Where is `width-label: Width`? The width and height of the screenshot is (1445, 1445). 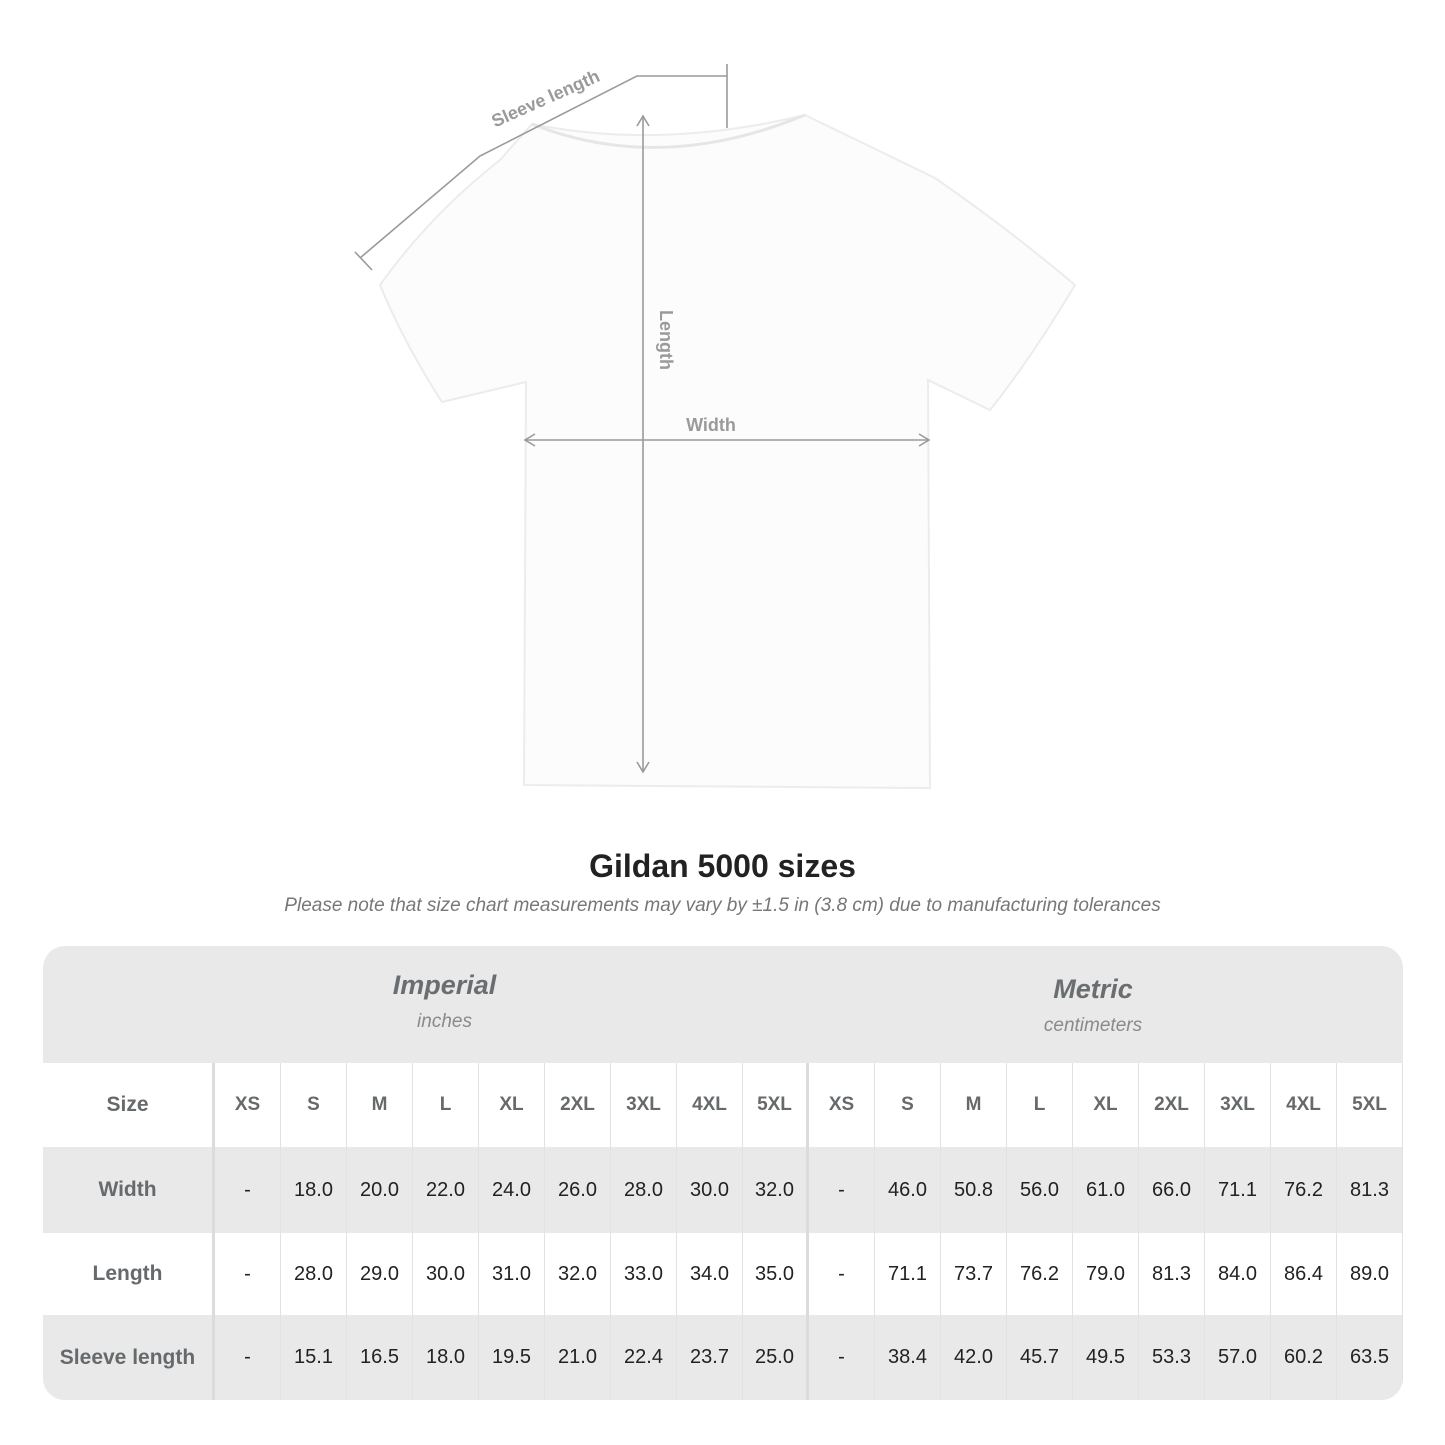
width-label: Width is located at coordinates (711, 425).